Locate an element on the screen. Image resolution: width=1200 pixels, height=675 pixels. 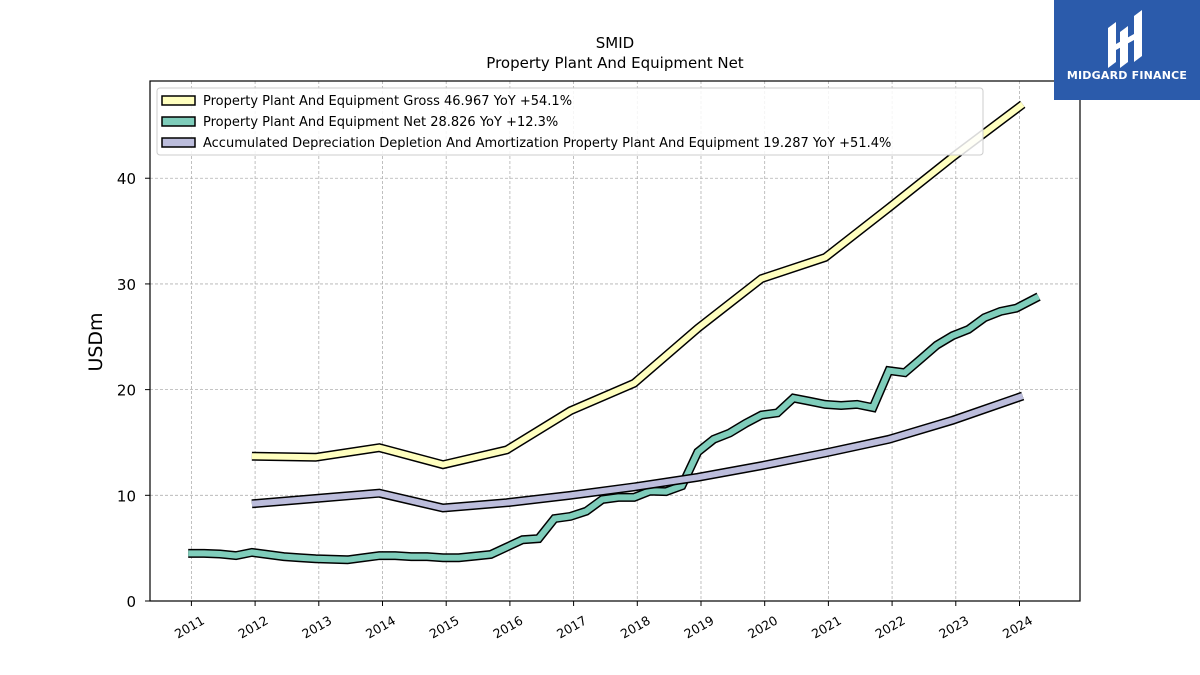
x-tick-label: 2020 is located at coordinates (762, 627).